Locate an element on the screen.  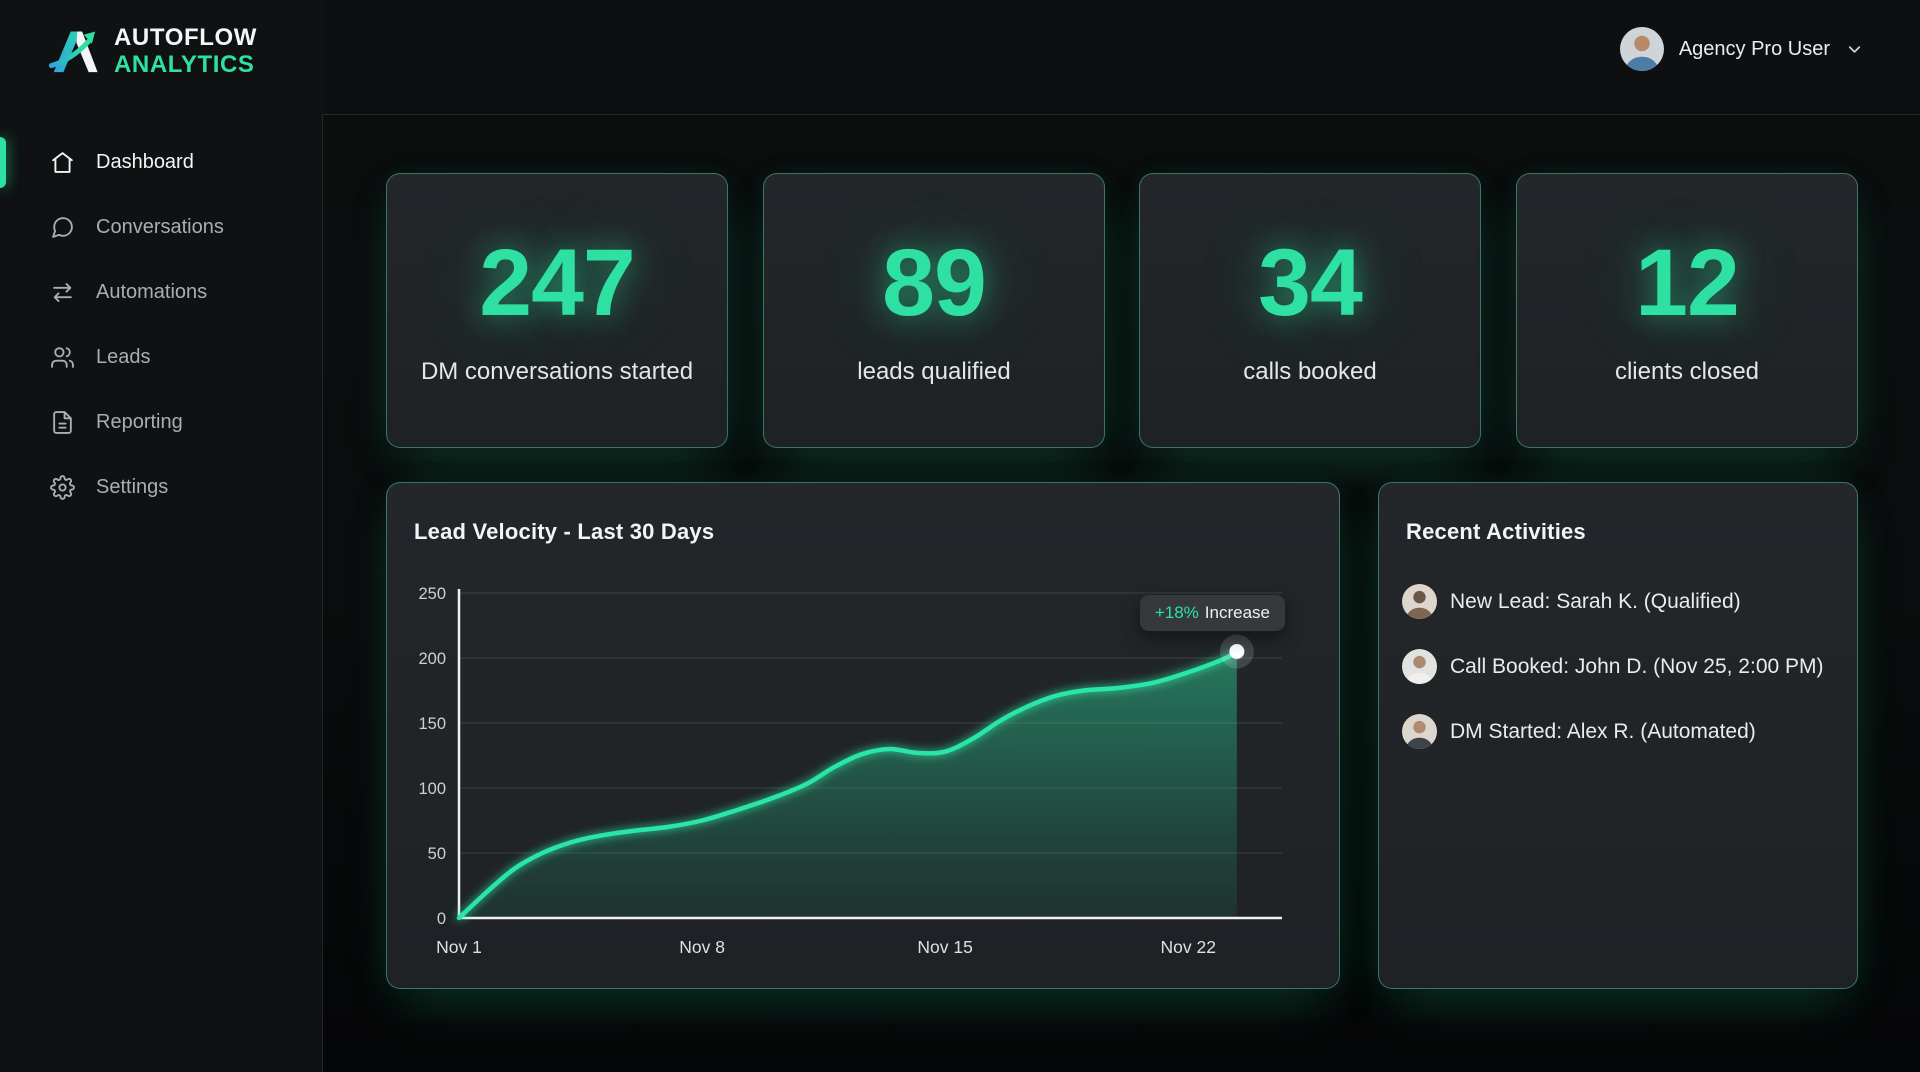
stat-card-dm-conversations: 247 DM conversations started is located at coordinates (557, 310).